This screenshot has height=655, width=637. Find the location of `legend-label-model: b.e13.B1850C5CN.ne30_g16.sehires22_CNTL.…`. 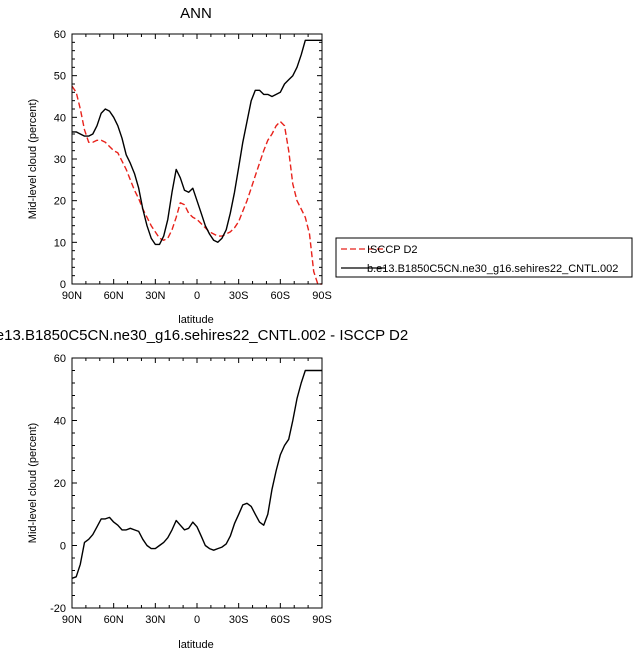

legend-label-model: b.e13.B1850C5CN.ne30_g16.sehires22_CNTL.… is located at coordinates (492, 269).